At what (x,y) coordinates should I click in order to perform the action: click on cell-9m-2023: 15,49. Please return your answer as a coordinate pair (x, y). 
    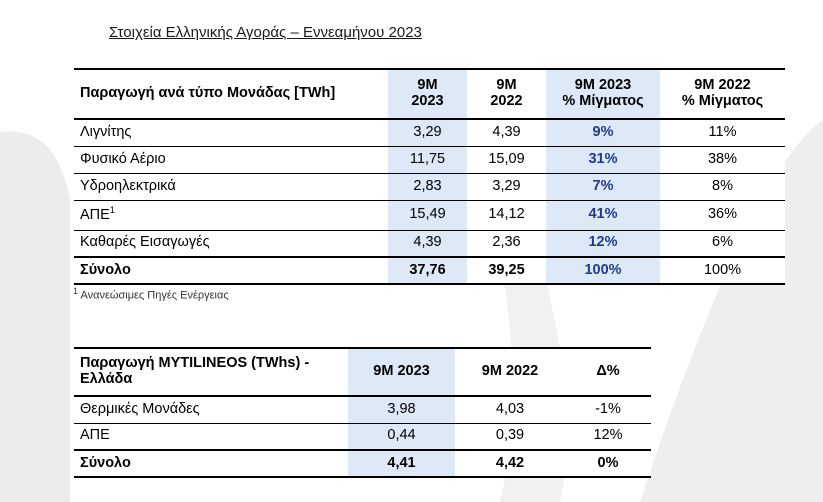
    Looking at the image, I should click on (427, 215).